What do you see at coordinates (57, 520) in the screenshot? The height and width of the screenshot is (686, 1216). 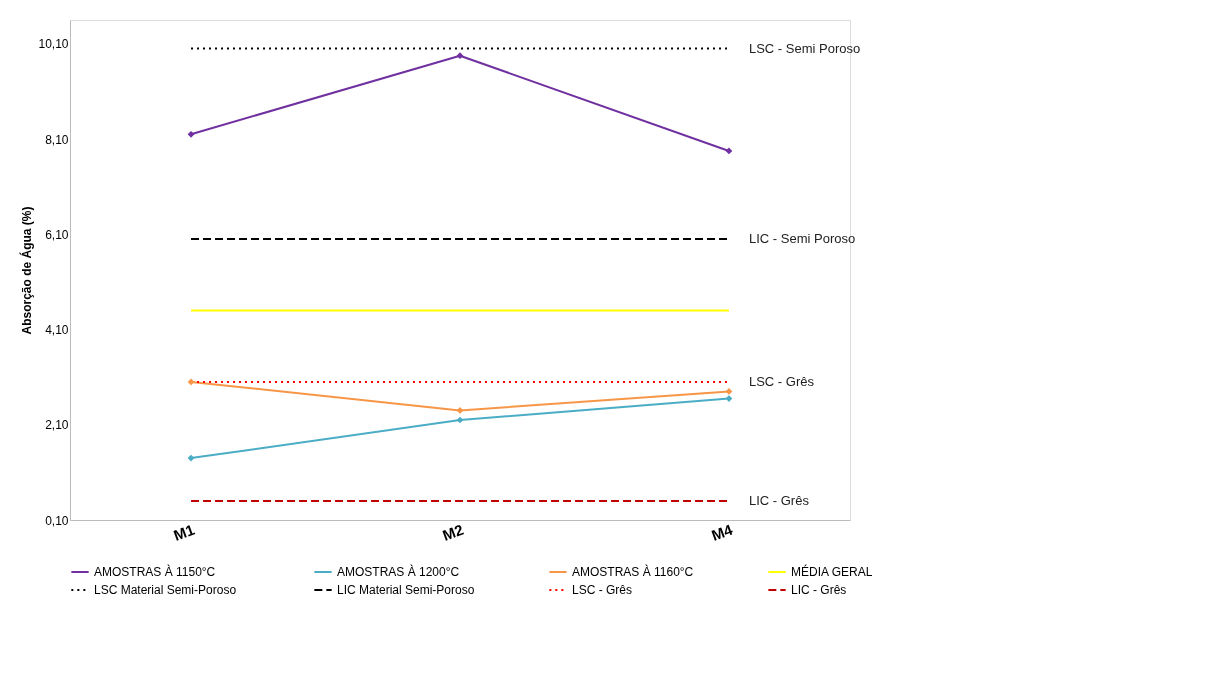 I see `y-tick-label: 0,10` at bounding box center [57, 520].